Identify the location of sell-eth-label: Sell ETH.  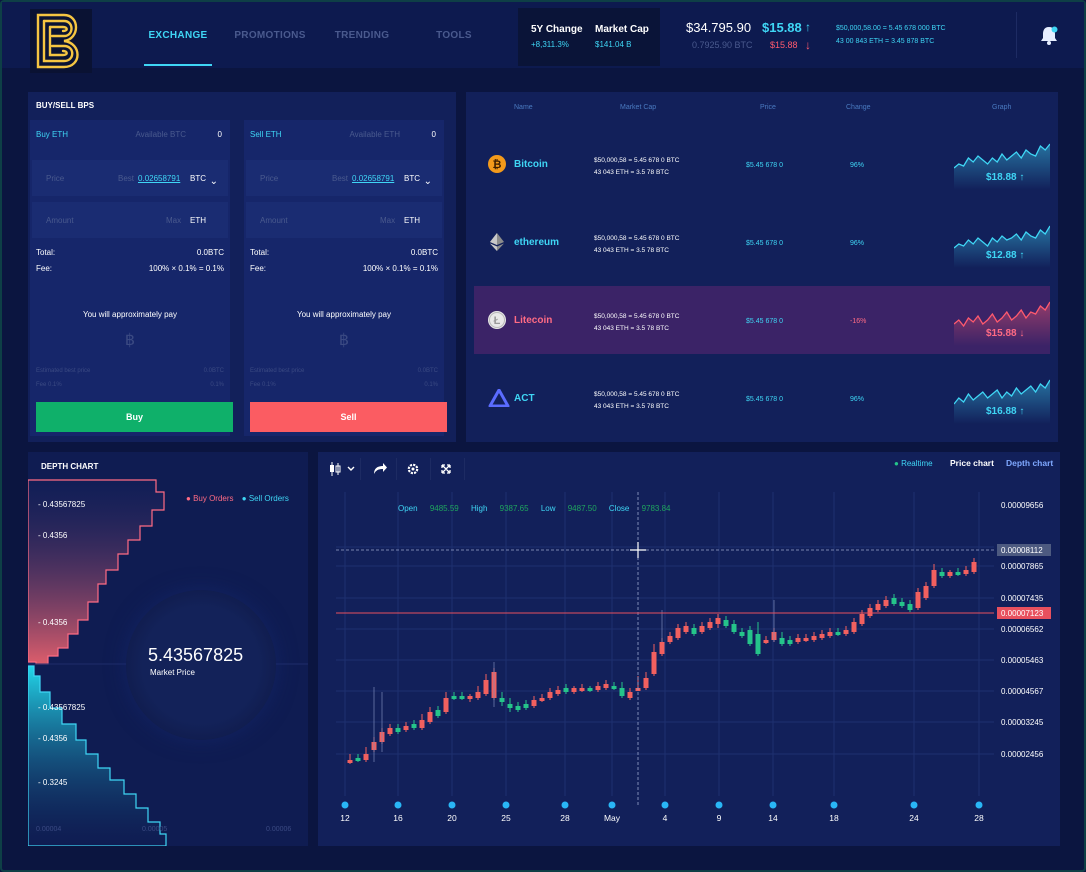
(266, 134).